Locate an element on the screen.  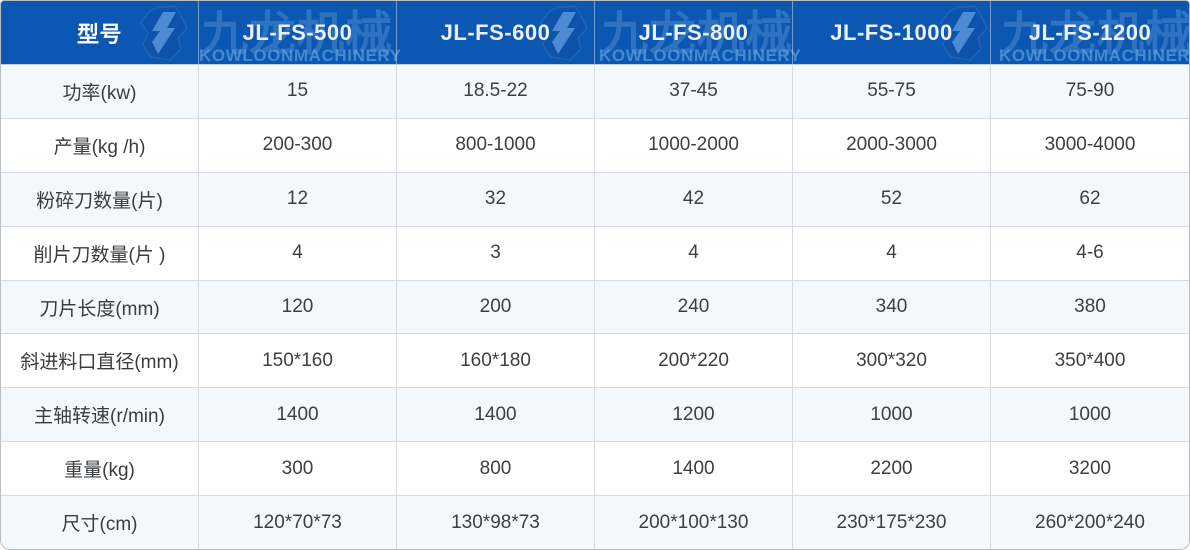
spec-cell: 150*160 is located at coordinates (298, 361).